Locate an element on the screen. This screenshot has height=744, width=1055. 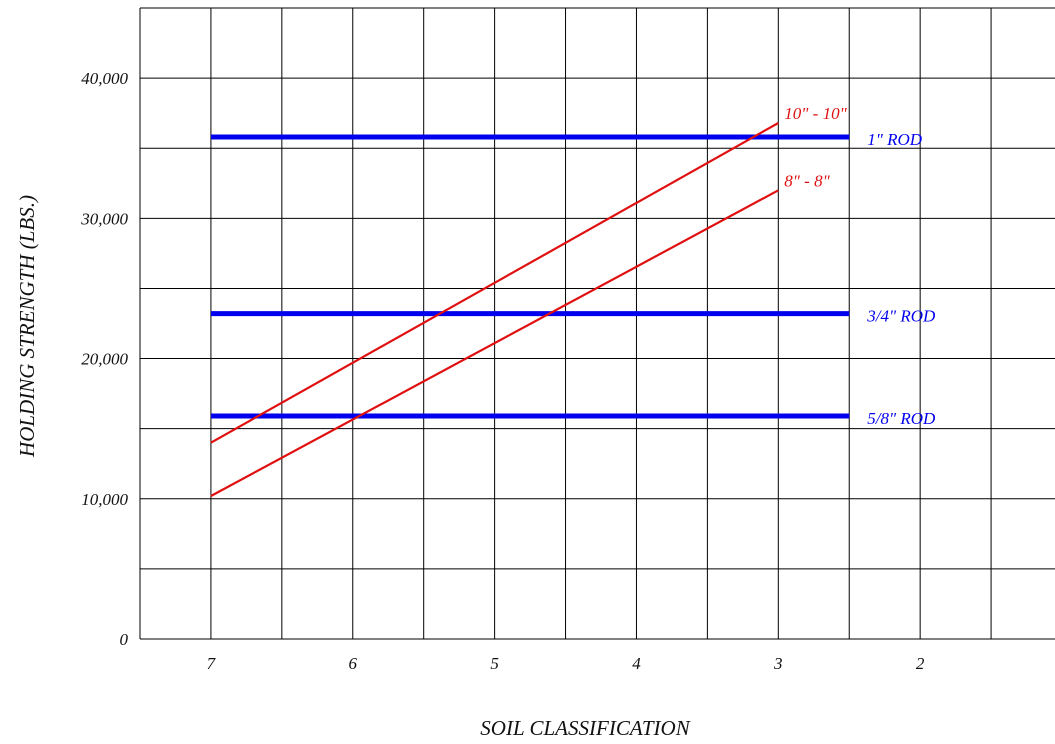
series-label: 1" ROD is located at coordinates (895, 139).